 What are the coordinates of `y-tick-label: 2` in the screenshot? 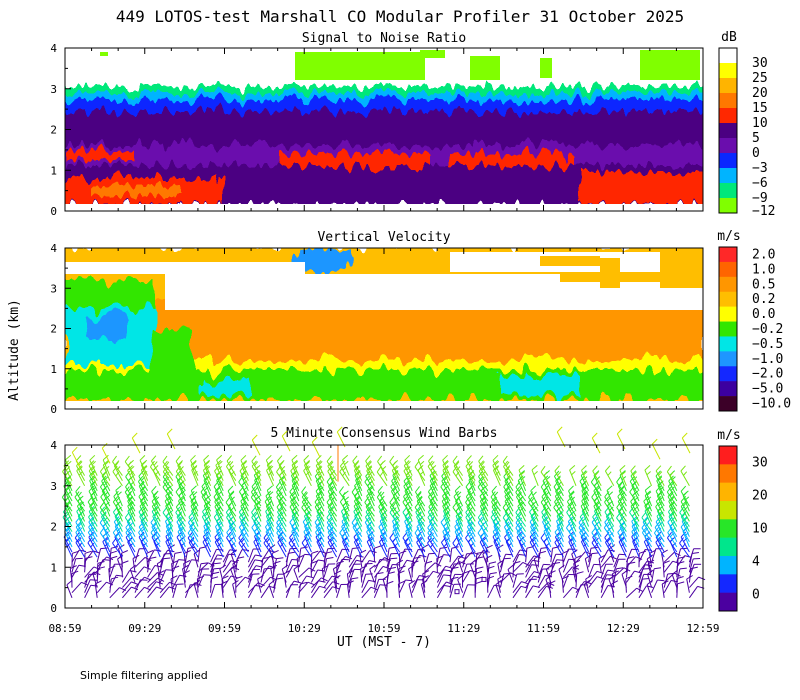 It's located at (53, 527).